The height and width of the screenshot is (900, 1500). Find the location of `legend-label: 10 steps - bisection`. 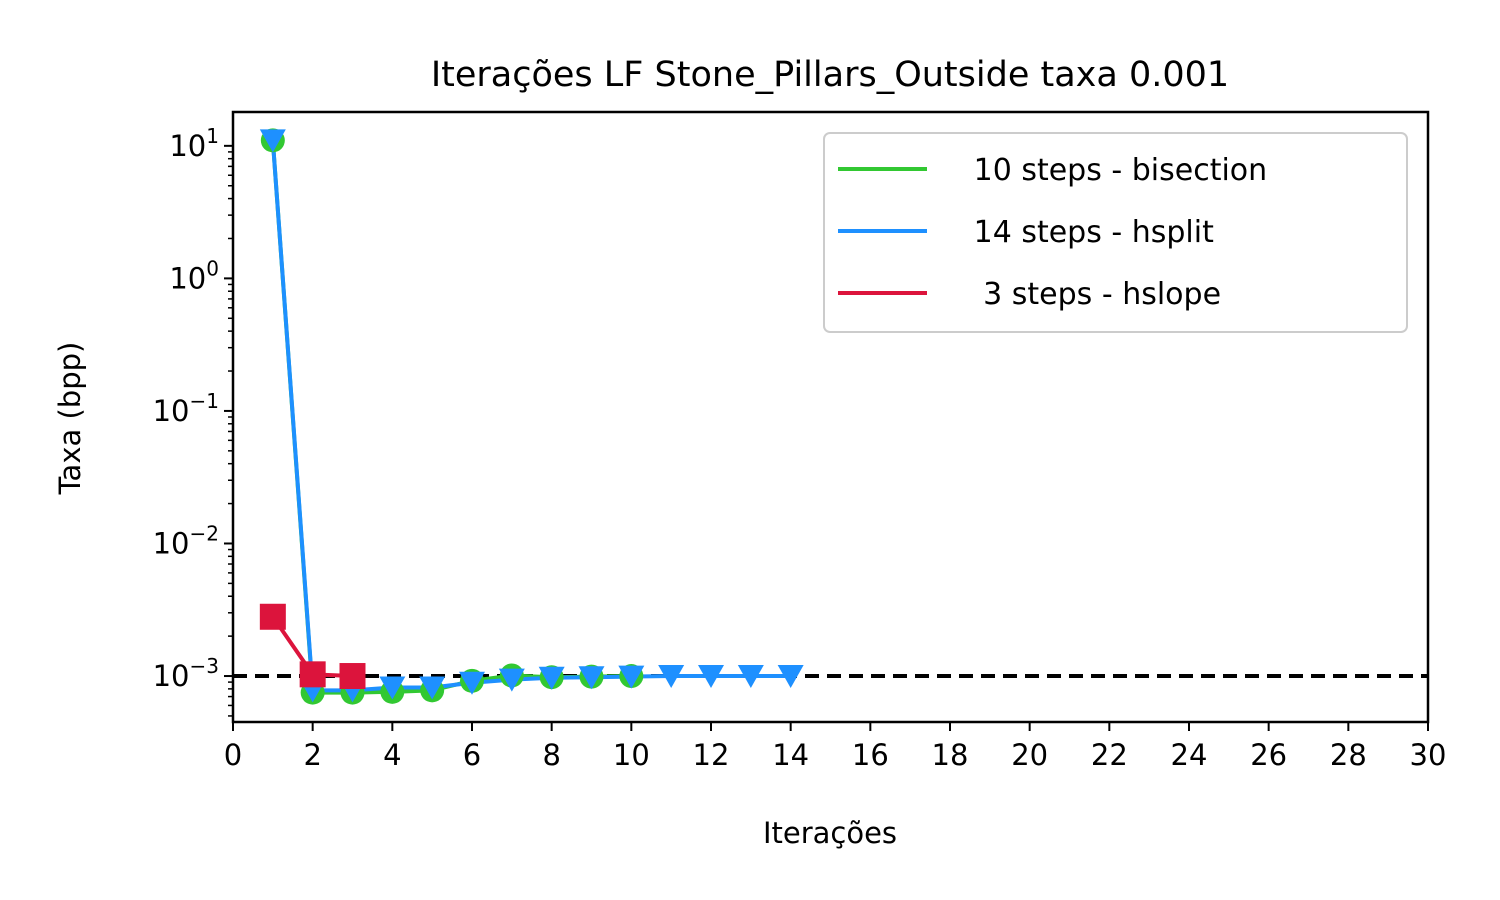

legend-label: 10 steps - bisection is located at coordinates (1106, 170).